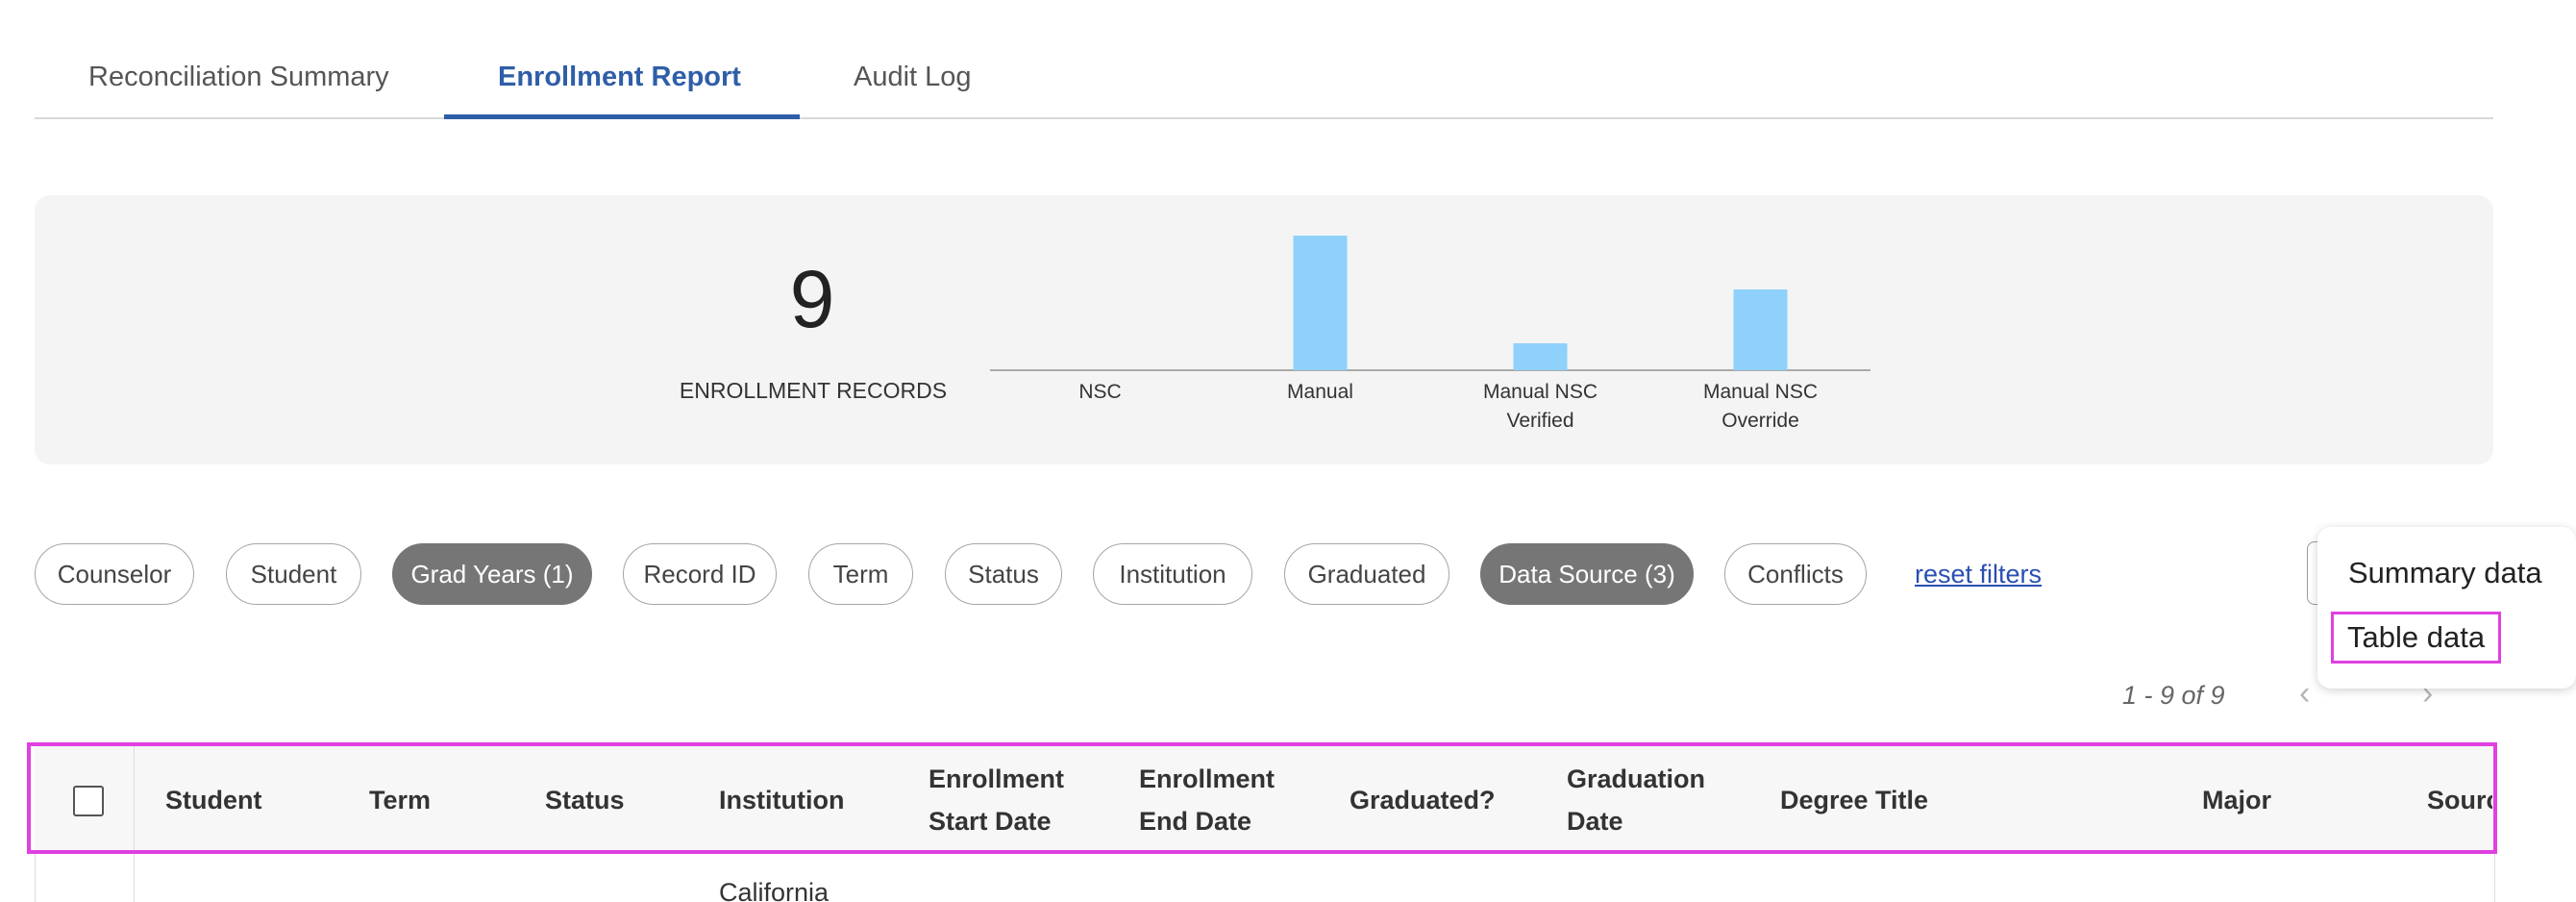 The width and height of the screenshot is (2576, 902). What do you see at coordinates (492, 574) in the screenshot?
I see `filter-grad-years: Grad Years (1)` at bounding box center [492, 574].